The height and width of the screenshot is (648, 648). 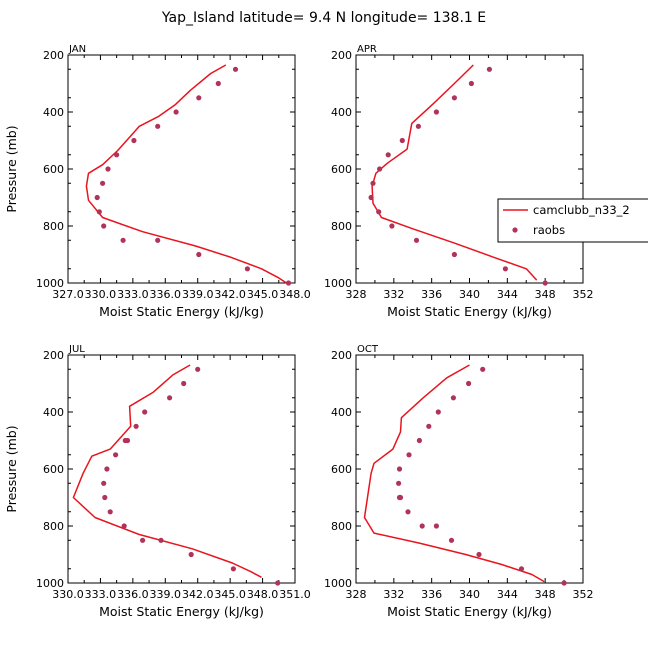 I want to click on plot-frame-oct, so click(x=469, y=469).